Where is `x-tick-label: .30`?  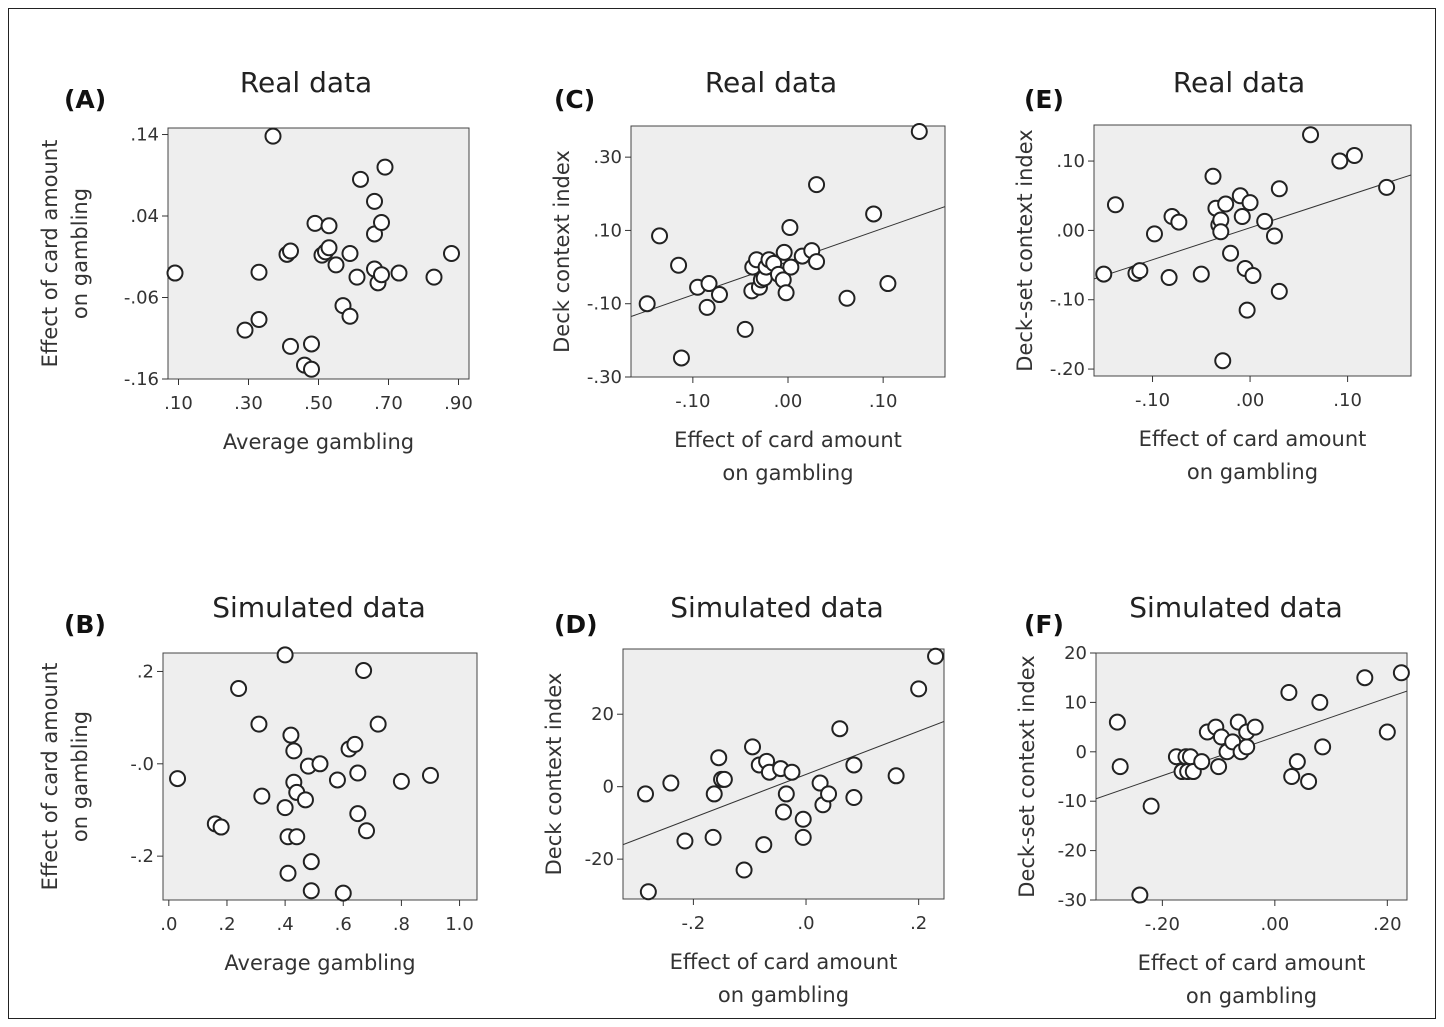
x-tick-label: .30 is located at coordinates (248, 403).